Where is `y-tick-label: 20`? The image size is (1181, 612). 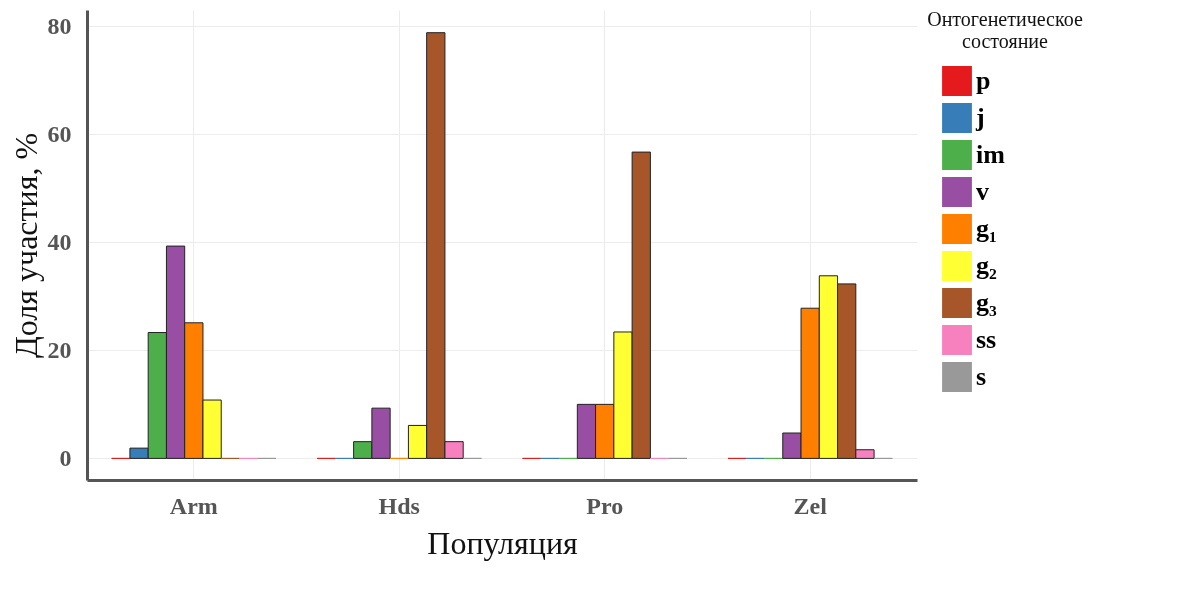
y-tick-label: 20 is located at coordinates (59, 349).